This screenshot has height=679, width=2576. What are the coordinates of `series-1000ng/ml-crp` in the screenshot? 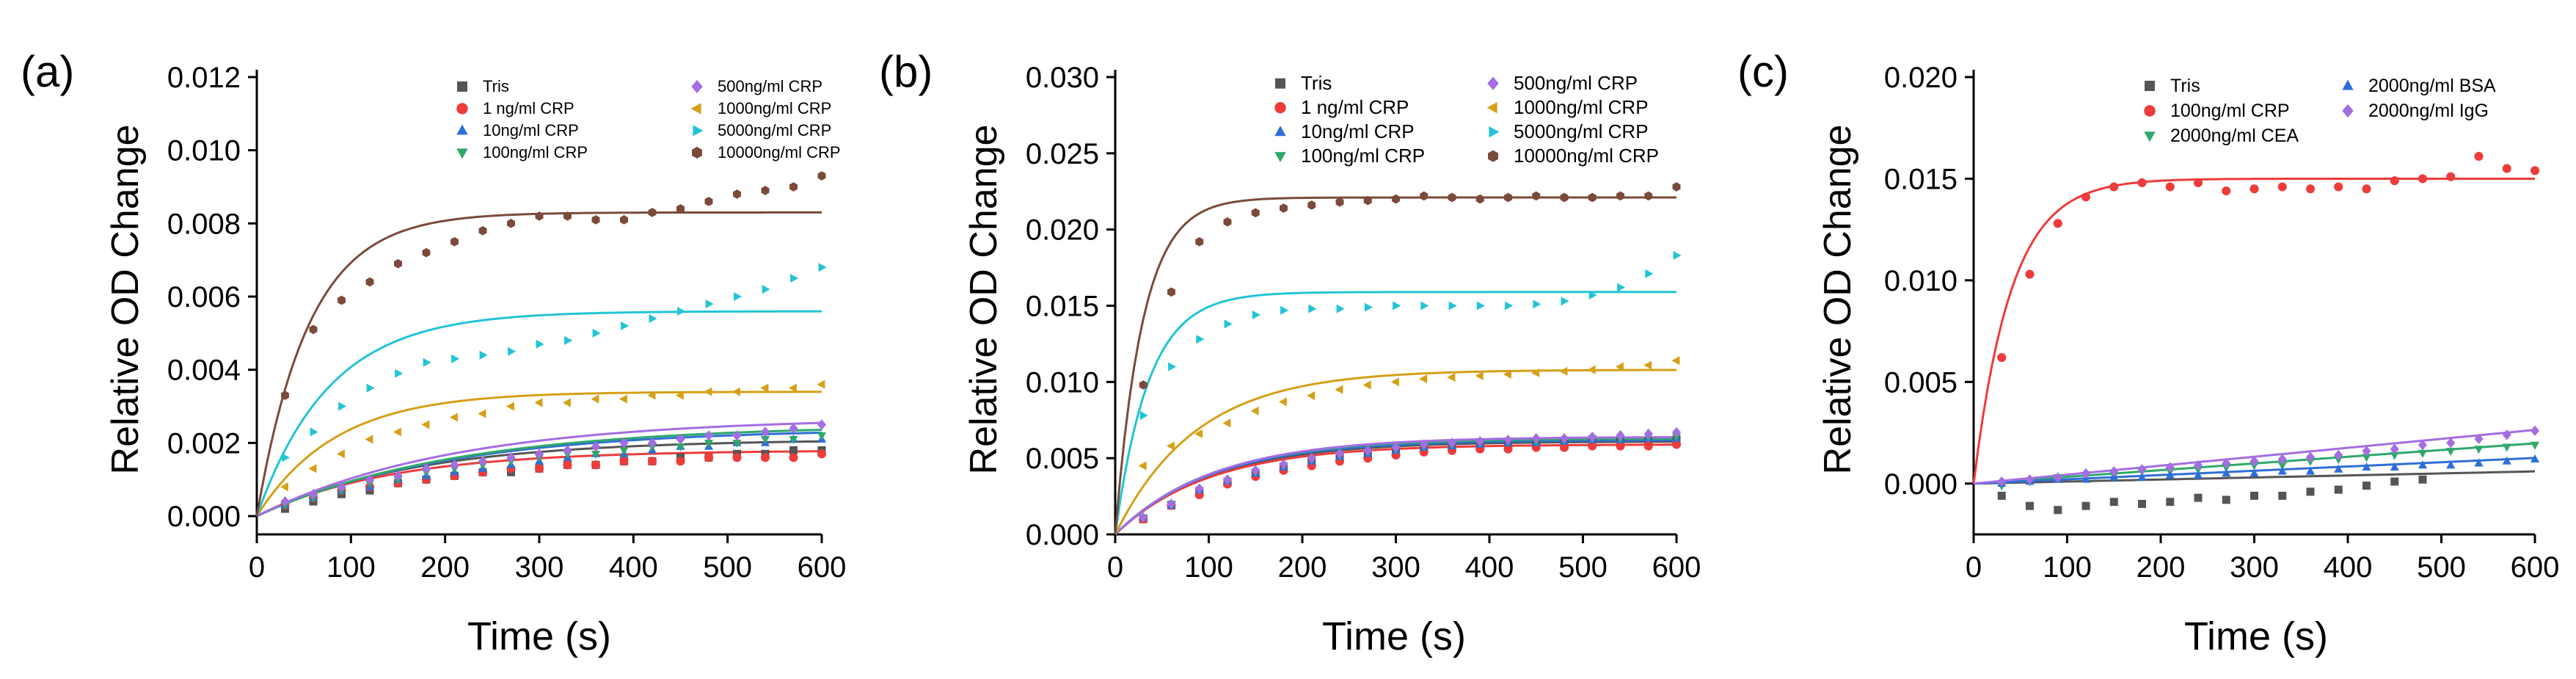 It's located at (1409, 414).